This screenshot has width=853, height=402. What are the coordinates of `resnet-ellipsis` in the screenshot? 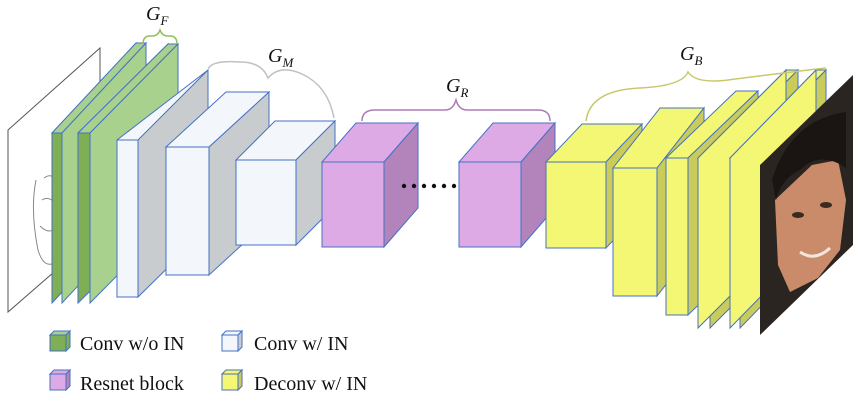 It's located at (429, 186).